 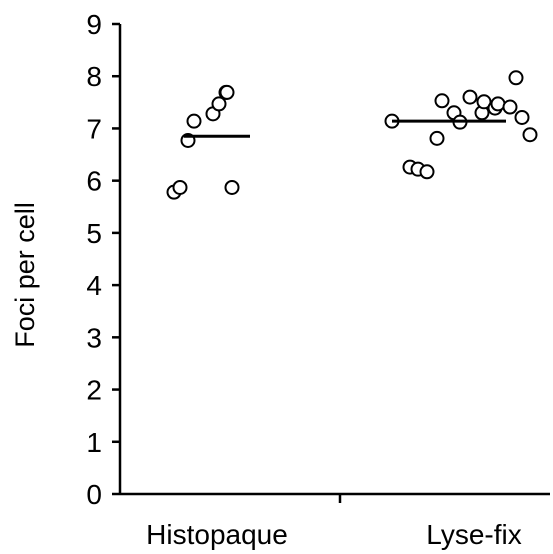 What do you see at coordinates (94, 24) in the screenshot?
I see `y-tick-label: 9` at bounding box center [94, 24].